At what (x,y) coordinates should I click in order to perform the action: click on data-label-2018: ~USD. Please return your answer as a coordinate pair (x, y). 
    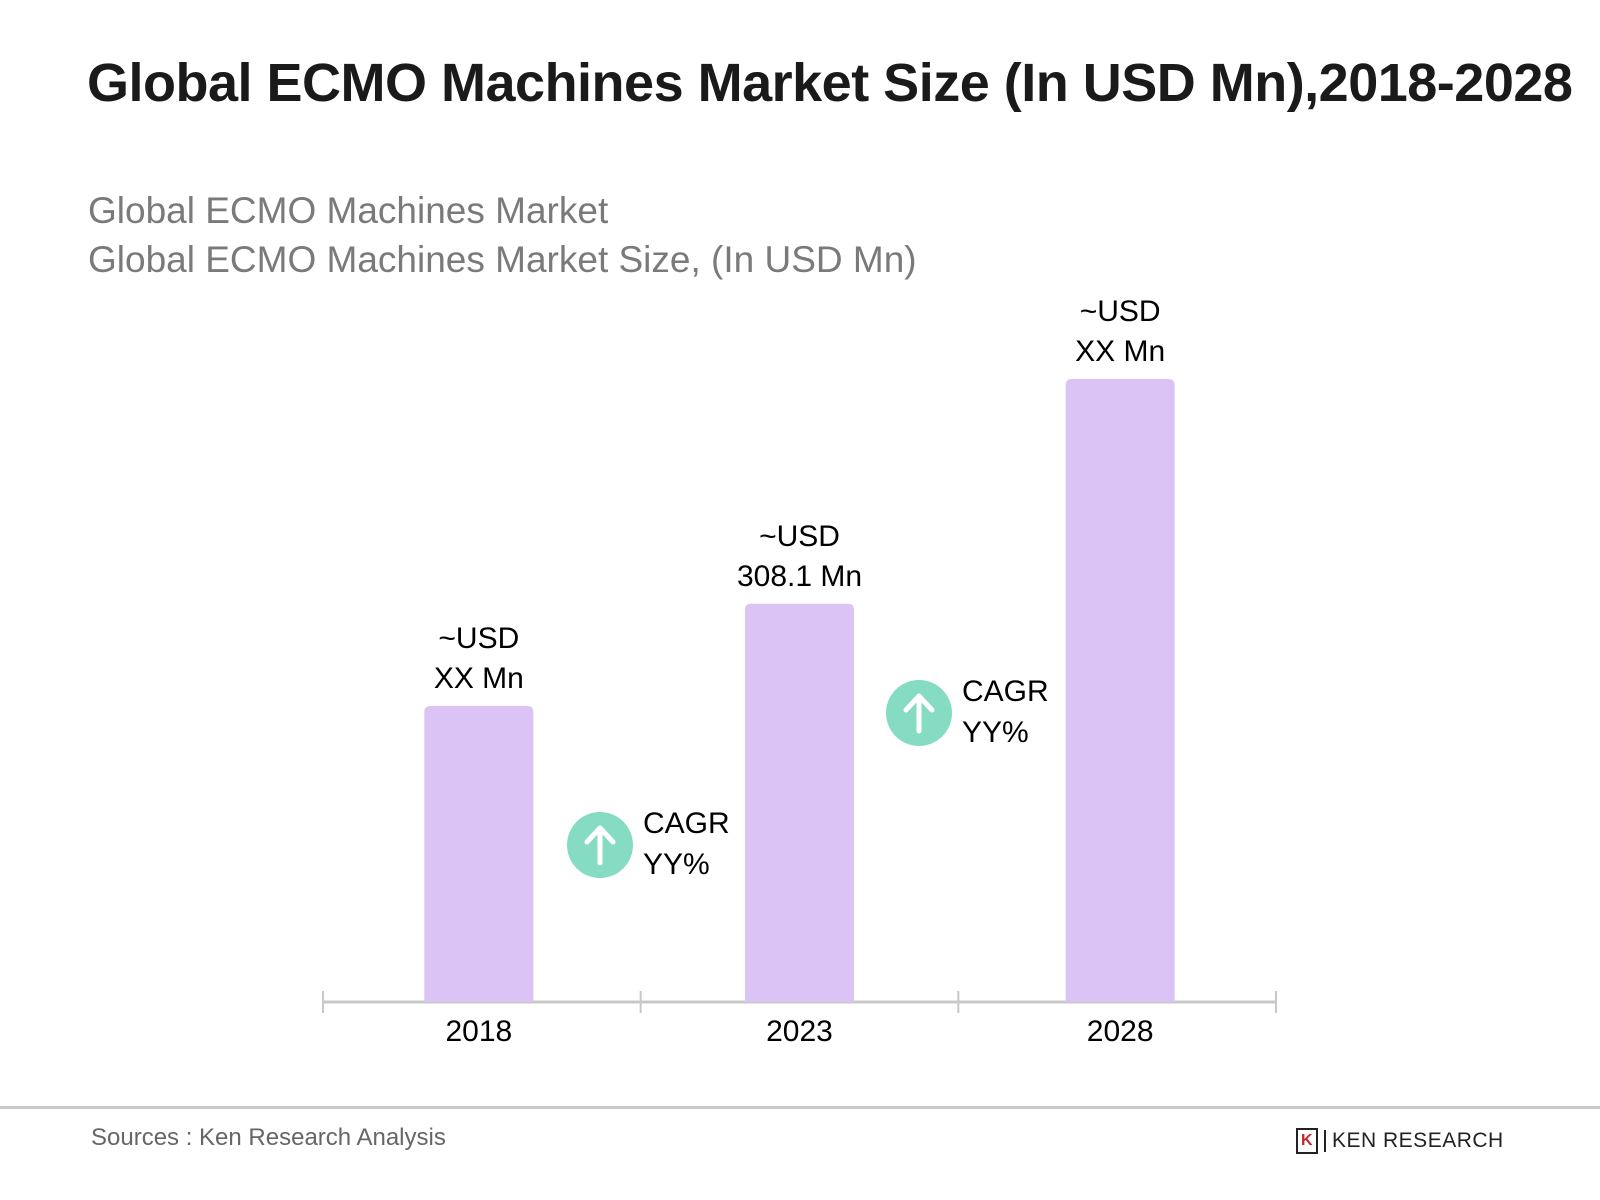
    Looking at the image, I should click on (478, 638).